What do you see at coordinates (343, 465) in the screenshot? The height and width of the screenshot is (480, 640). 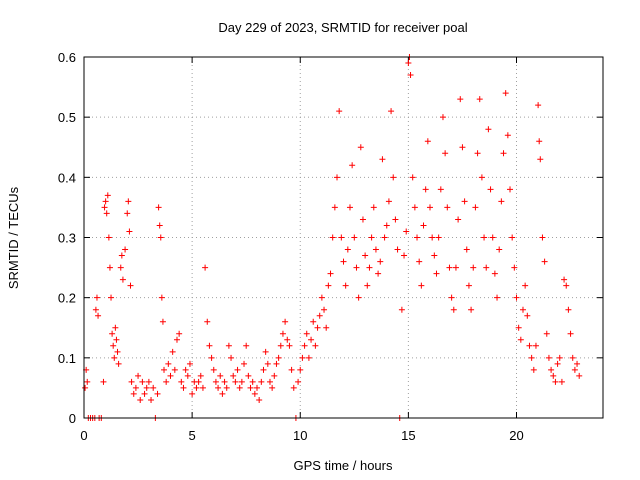 I see `x-axis-label: GPS time / hours` at bounding box center [343, 465].